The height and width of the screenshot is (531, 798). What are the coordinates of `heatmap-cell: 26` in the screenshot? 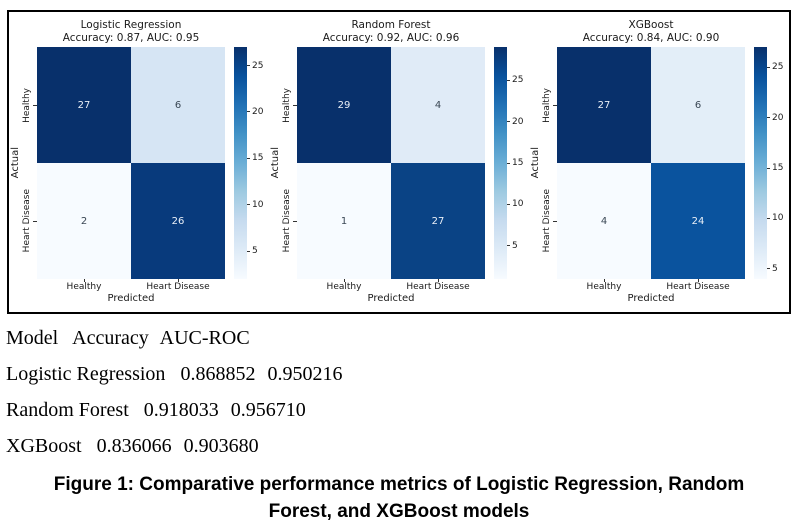 It's located at (178, 221).